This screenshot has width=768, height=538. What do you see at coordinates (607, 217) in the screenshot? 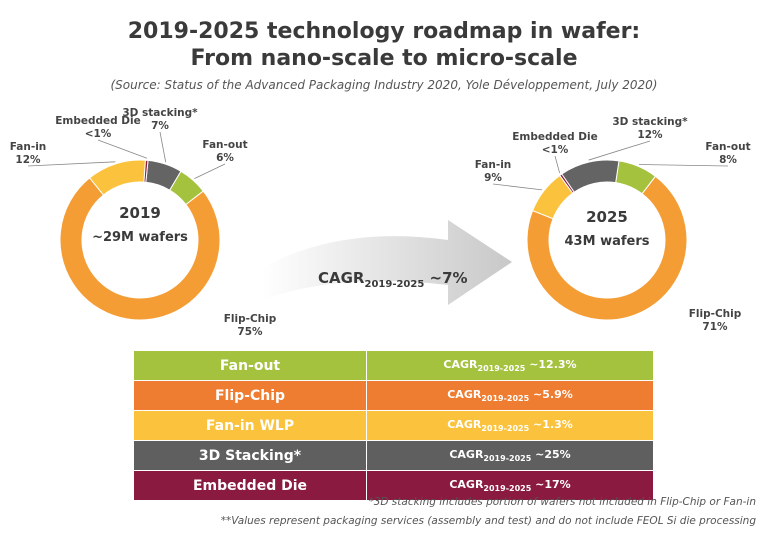
I see `donut-center-year-2025: 2025` at bounding box center [607, 217].